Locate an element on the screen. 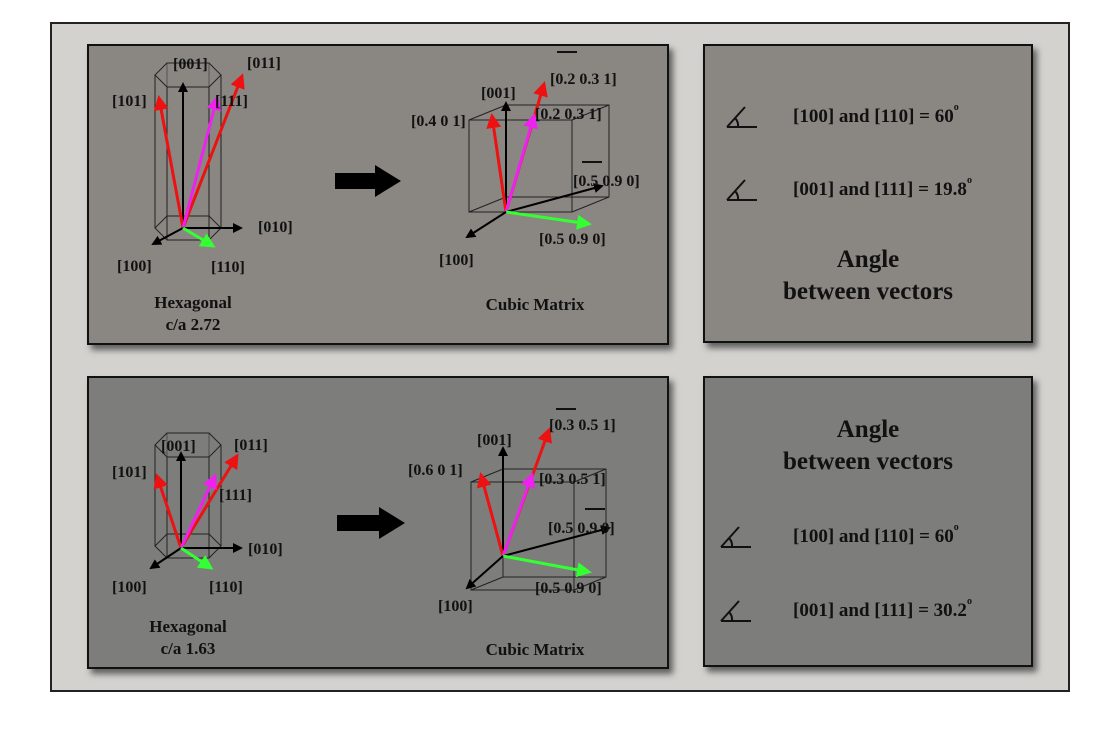 This screenshot has width=1107, height=738. cubic-box is located at coordinates (539, 158).